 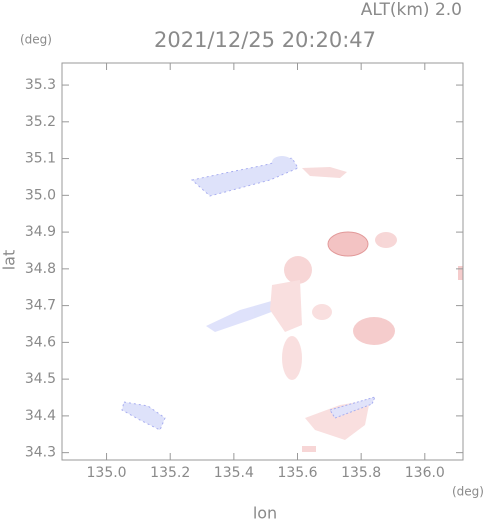 I want to click on x-unit: (deg), so click(x=468, y=492).